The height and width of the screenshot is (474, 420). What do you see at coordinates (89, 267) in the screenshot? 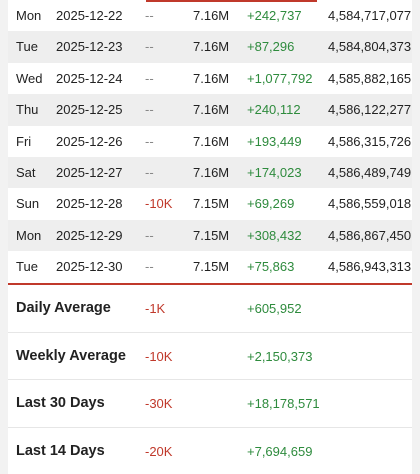
I see `date-cell: 2025-12-30` at bounding box center [89, 267].